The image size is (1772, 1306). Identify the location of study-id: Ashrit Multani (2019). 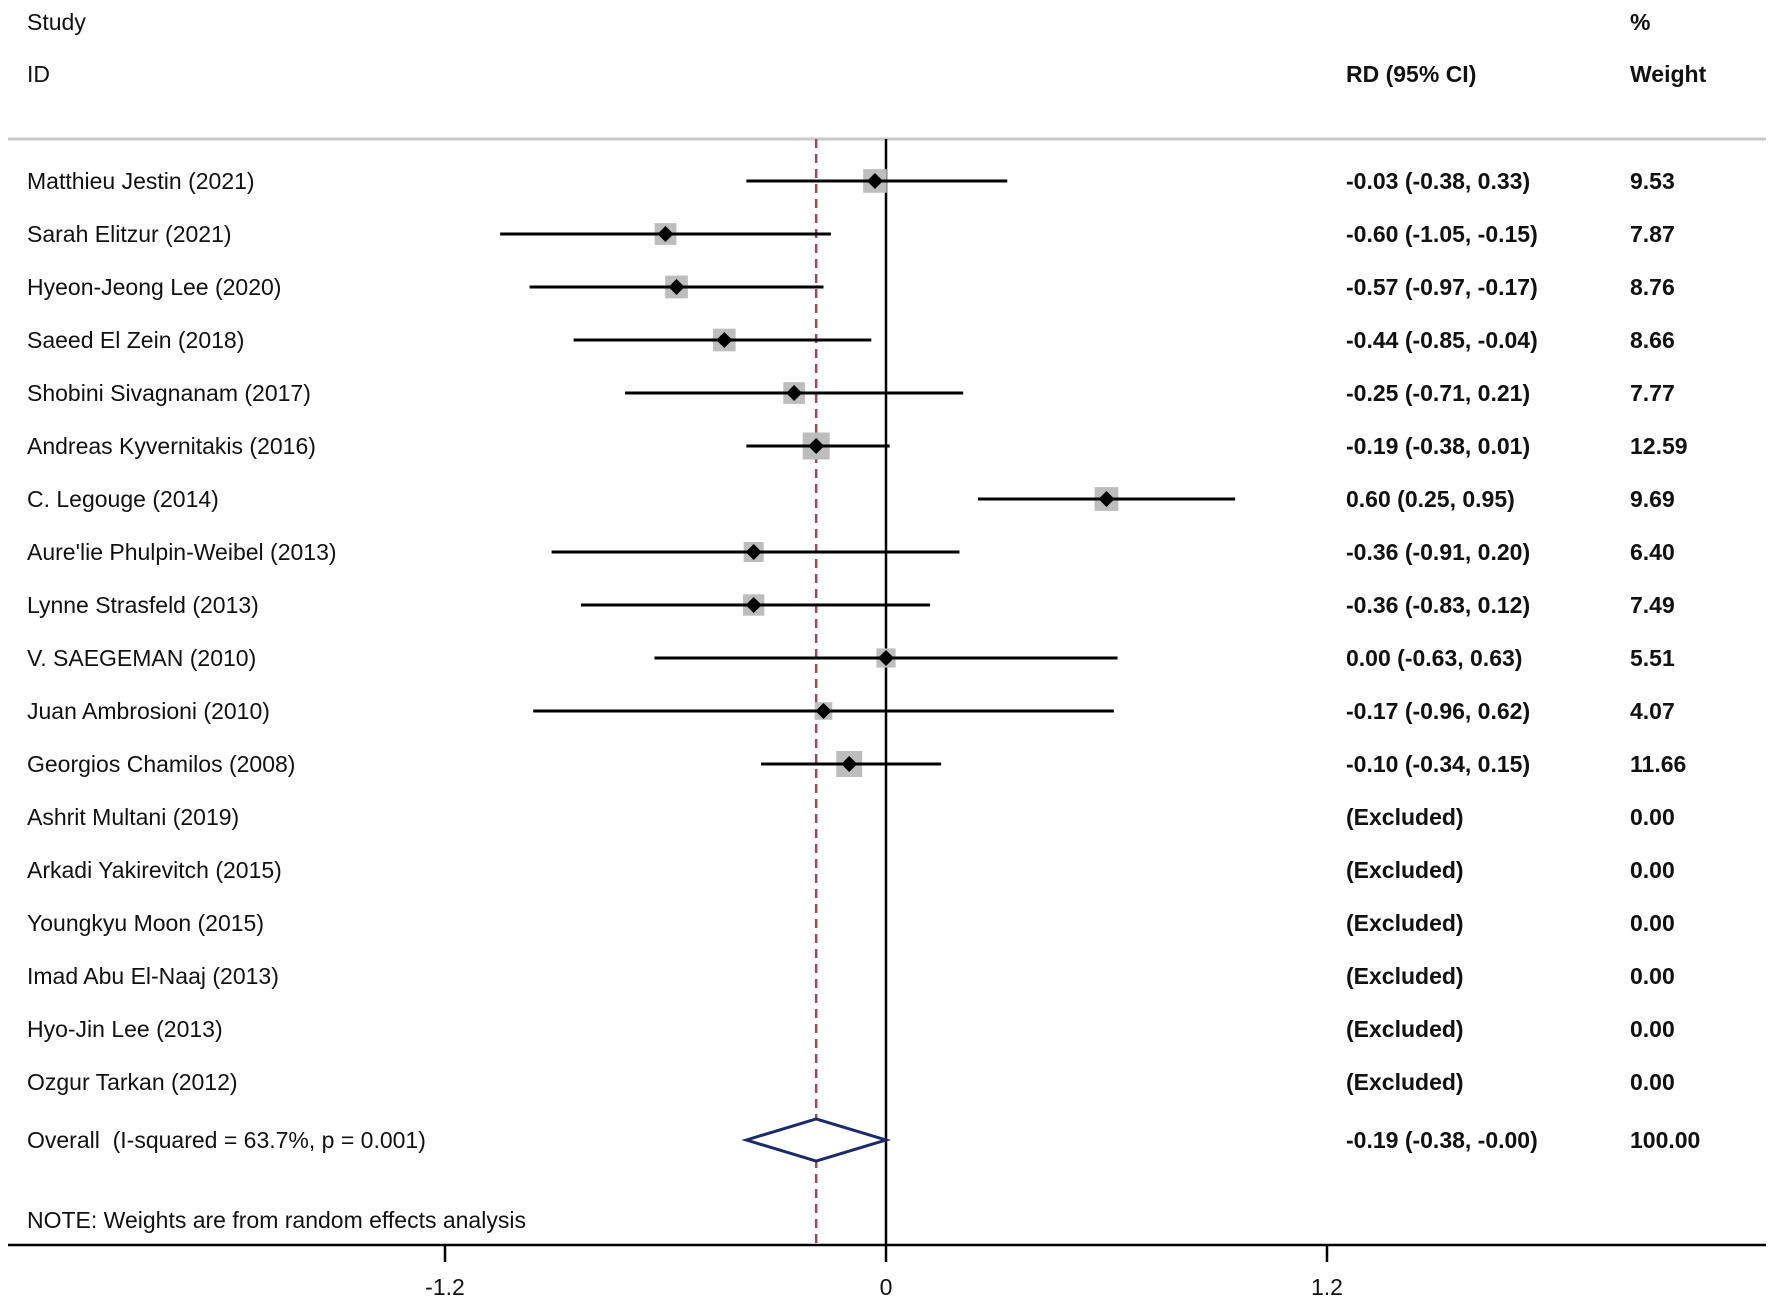
(133, 817).